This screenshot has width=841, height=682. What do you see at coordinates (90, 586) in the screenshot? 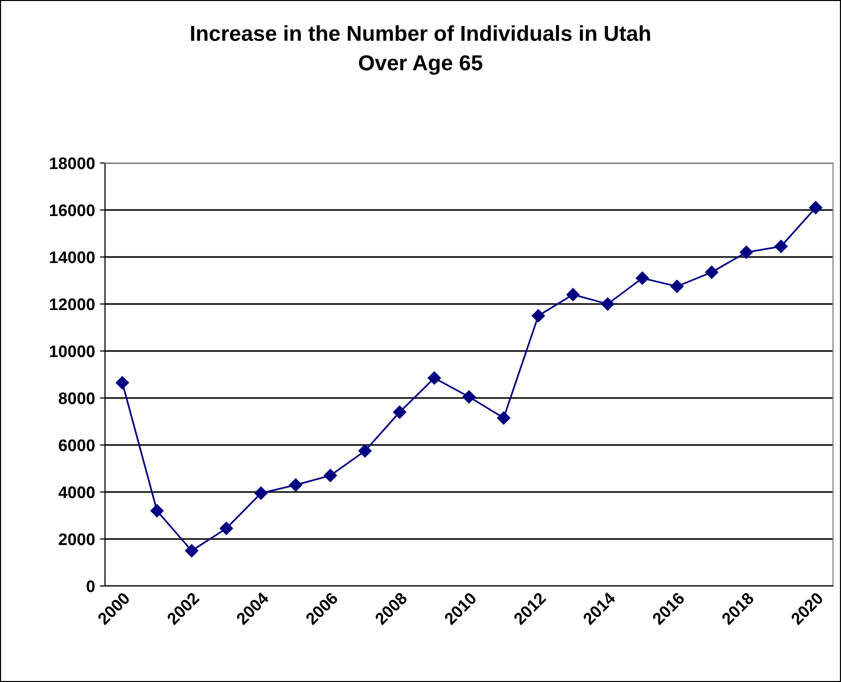
I see `y-tick-label: 0` at bounding box center [90, 586].